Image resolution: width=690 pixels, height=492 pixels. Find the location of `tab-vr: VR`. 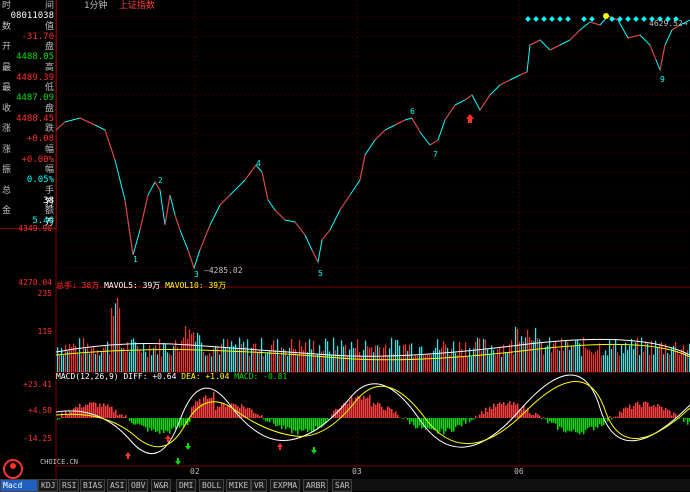

tab-vr: VR is located at coordinates (259, 485).